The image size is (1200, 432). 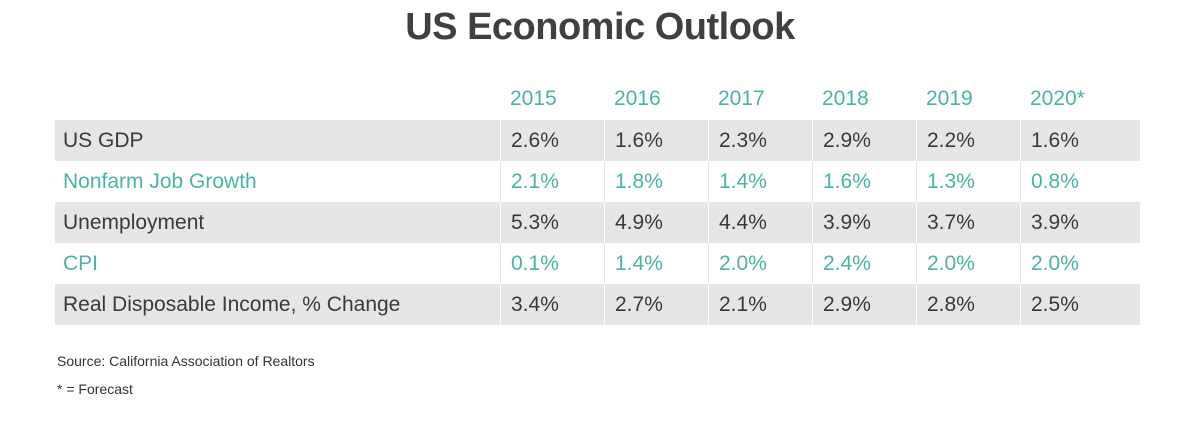 I want to click on table-cell: 0.1%, so click(x=552, y=263).